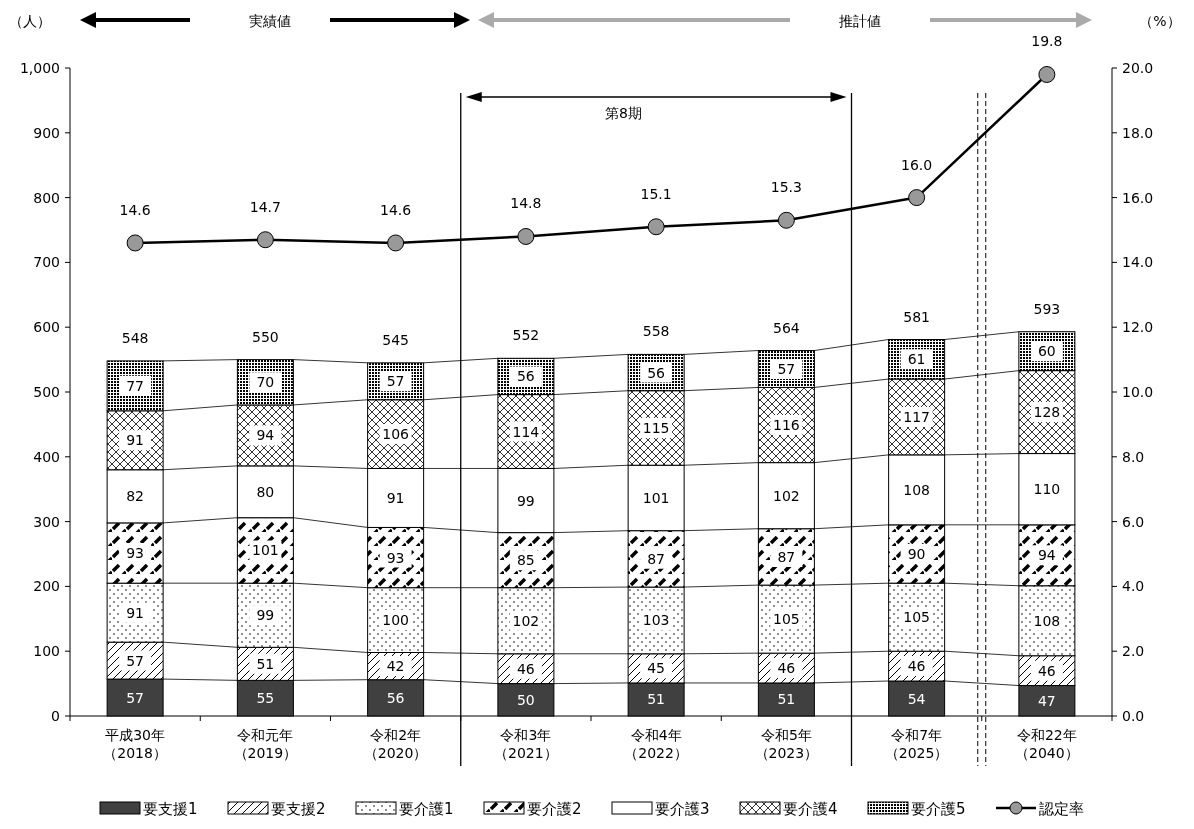 The height and width of the screenshot is (829, 1194). I want to click on legend-label: 要介護5, so click(938, 809).